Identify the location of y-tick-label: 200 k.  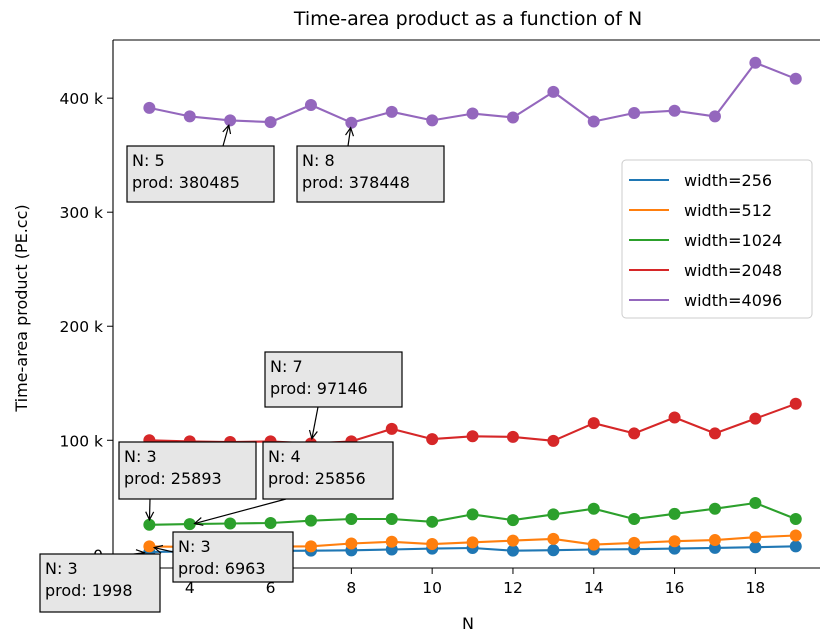
(82, 327).